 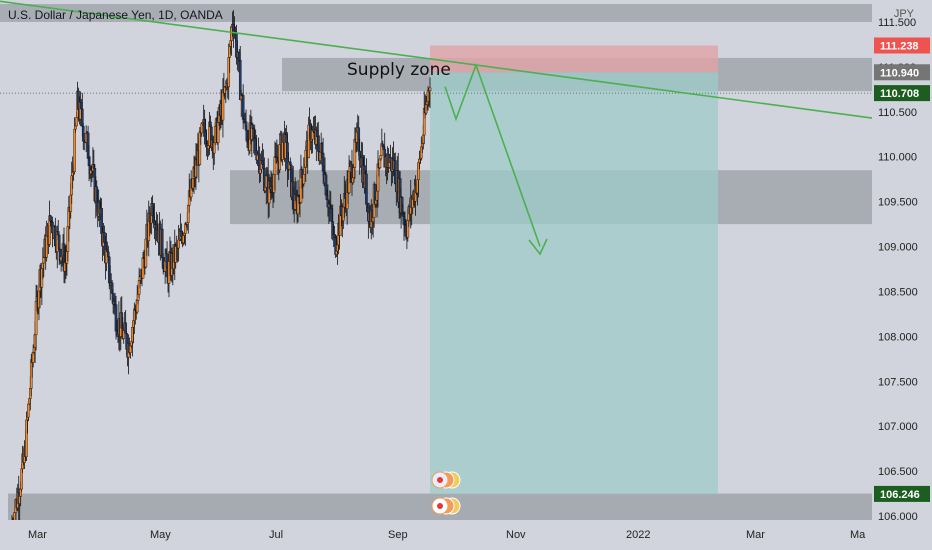 What do you see at coordinates (897, 113) in the screenshot?
I see `y-tick-label: 110.500` at bounding box center [897, 113].